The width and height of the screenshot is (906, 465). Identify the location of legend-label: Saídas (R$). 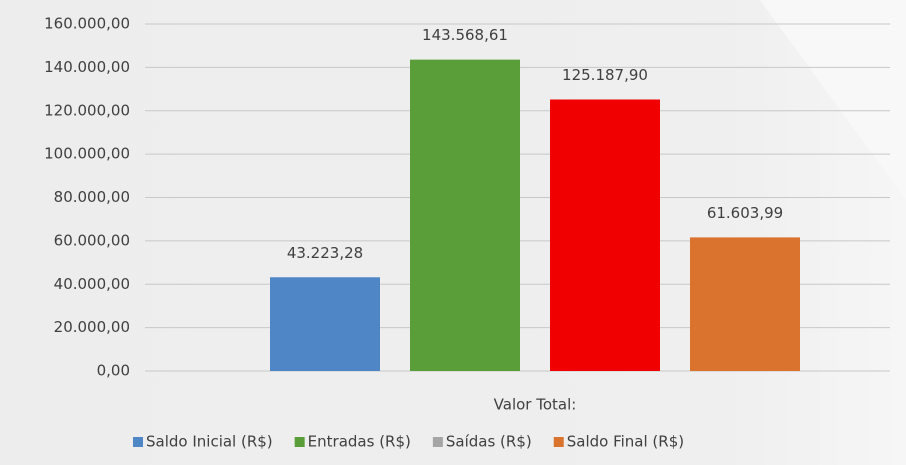
(489, 442).